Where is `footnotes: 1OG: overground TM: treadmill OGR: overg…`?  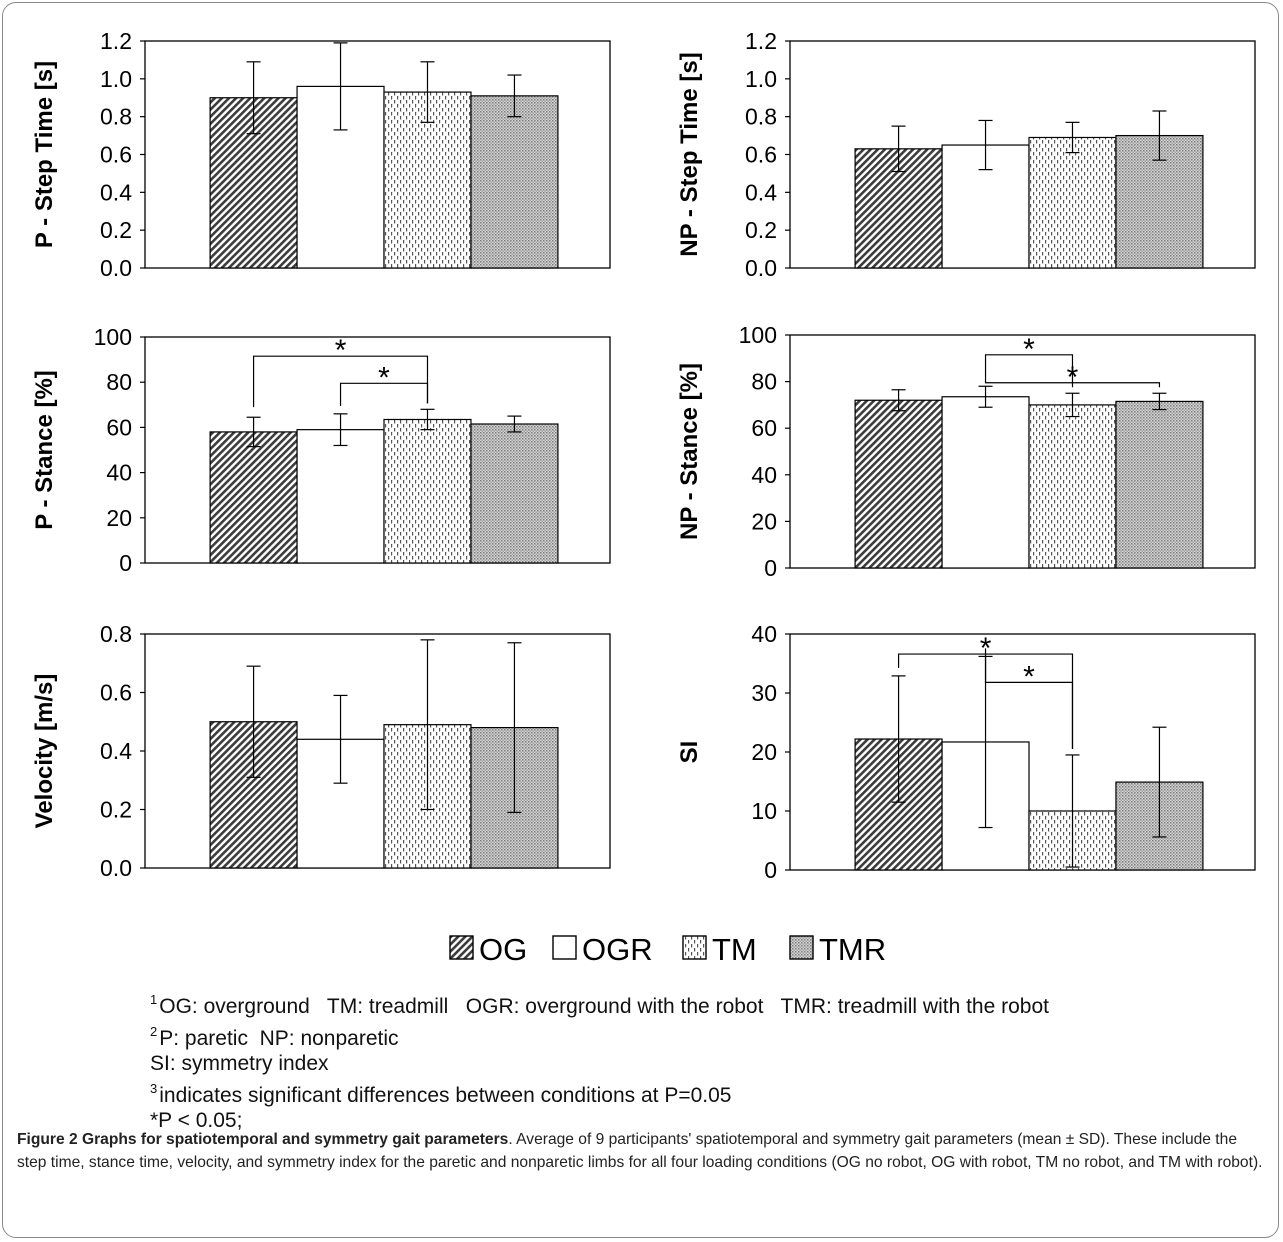 footnotes: 1OG: overground TM: treadmill OGR: overg… is located at coordinates (599, 1060).